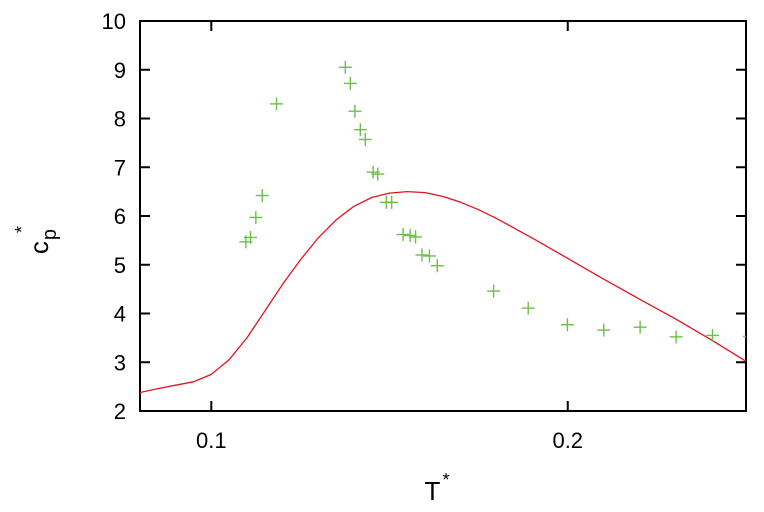 Image resolution: width=764 pixels, height=512 pixels. Describe the element at coordinates (50, 234) in the screenshot. I see `y-axis-label-sub: p` at that location.